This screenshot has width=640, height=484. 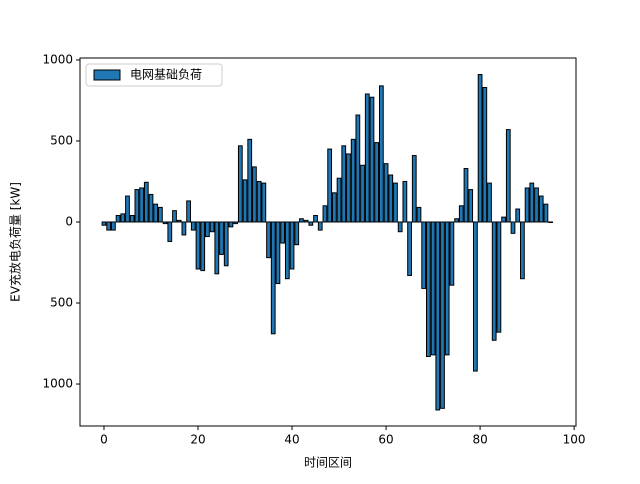 I want to click on legend-label: 电网基础负荷, so click(x=166, y=75).